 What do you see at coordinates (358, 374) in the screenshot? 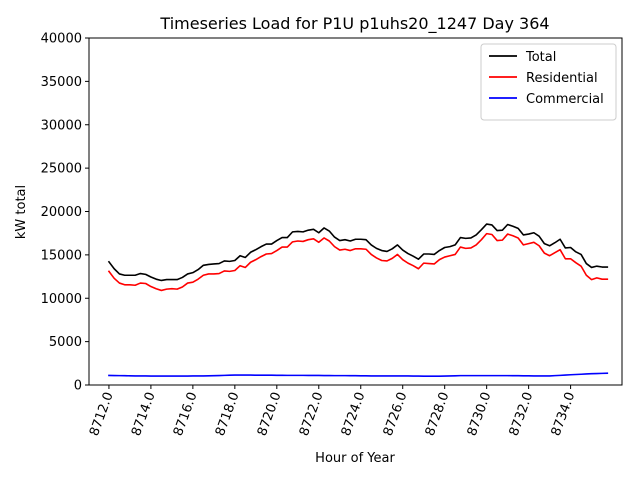
I see `series-line-commercial` at bounding box center [358, 374].